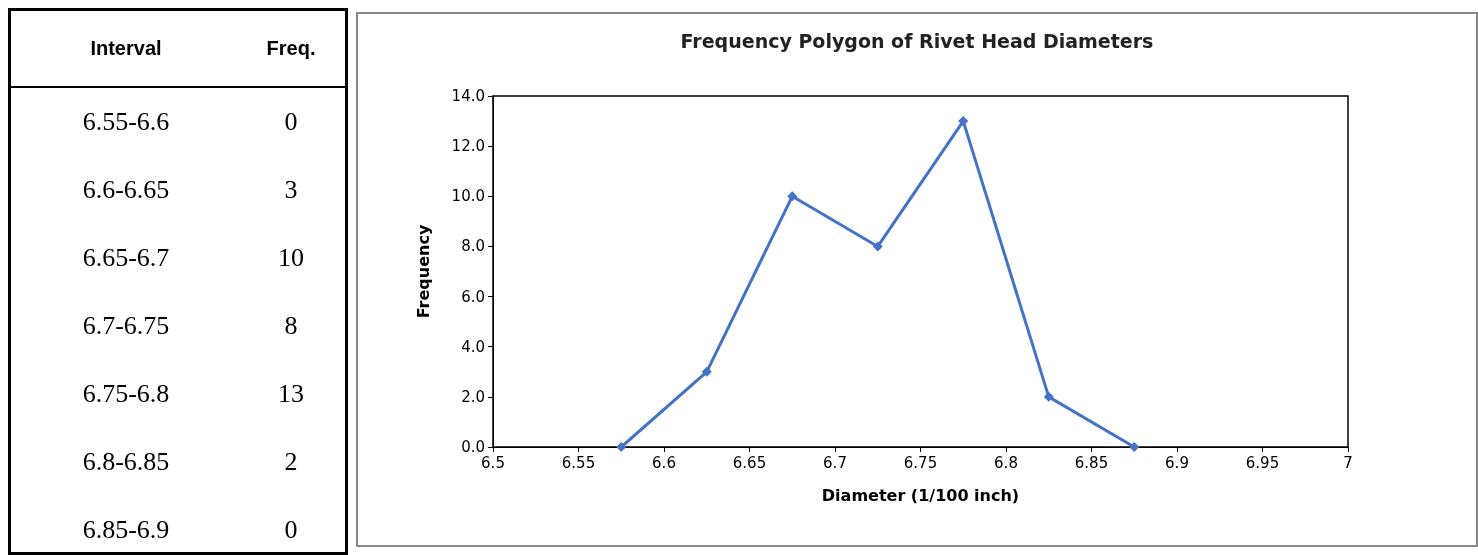  Describe the element at coordinates (1006, 462) in the screenshot. I see `x-tick-label: 6.8` at that location.